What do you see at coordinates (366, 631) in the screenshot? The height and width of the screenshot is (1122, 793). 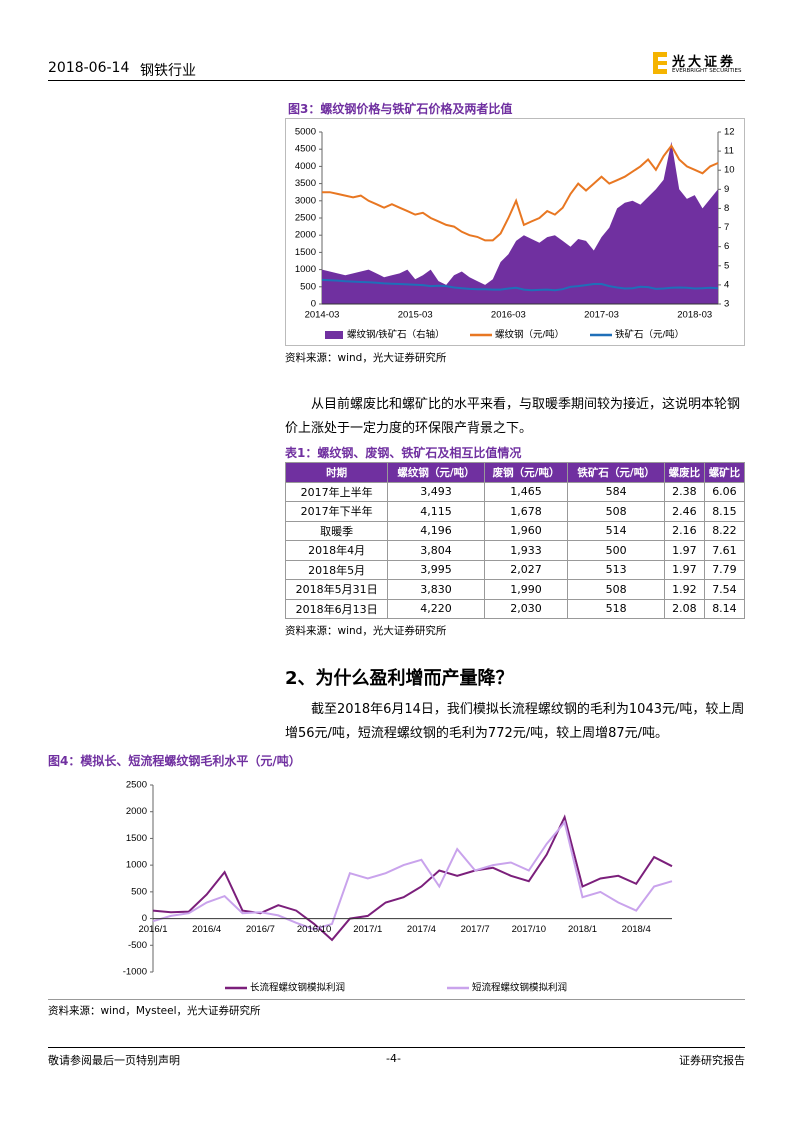 I see `table-source: 资料来源：wind，光大证券研究所` at bounding box center [366, 631].